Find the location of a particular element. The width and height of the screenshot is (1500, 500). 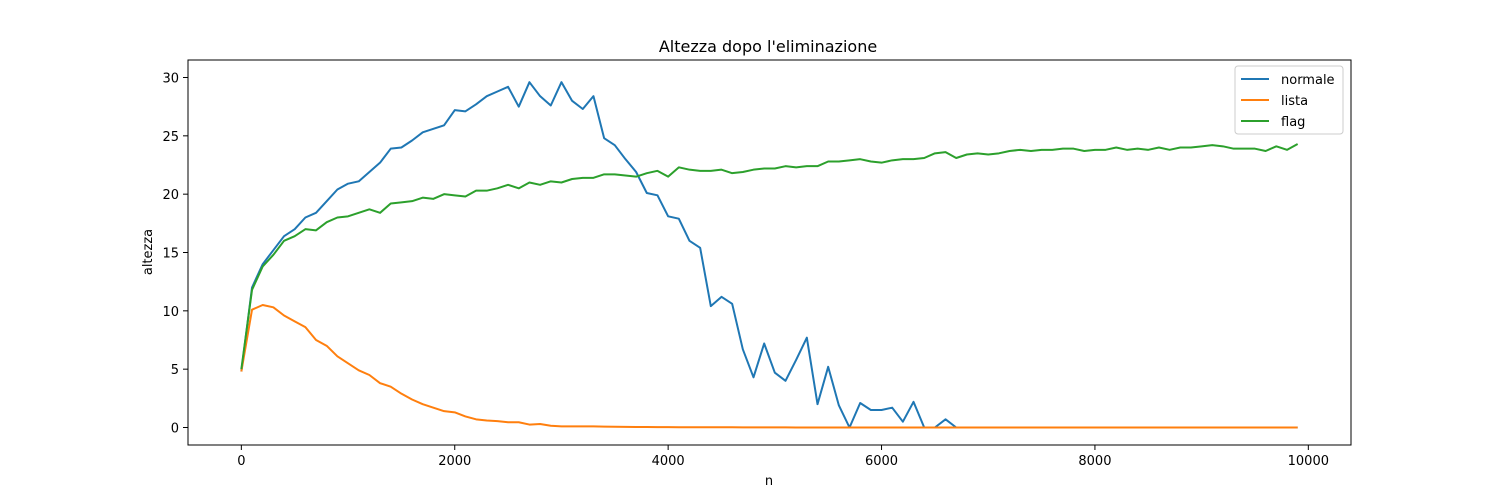

y-axis-label: altezza is located at coordinates (148, 252).